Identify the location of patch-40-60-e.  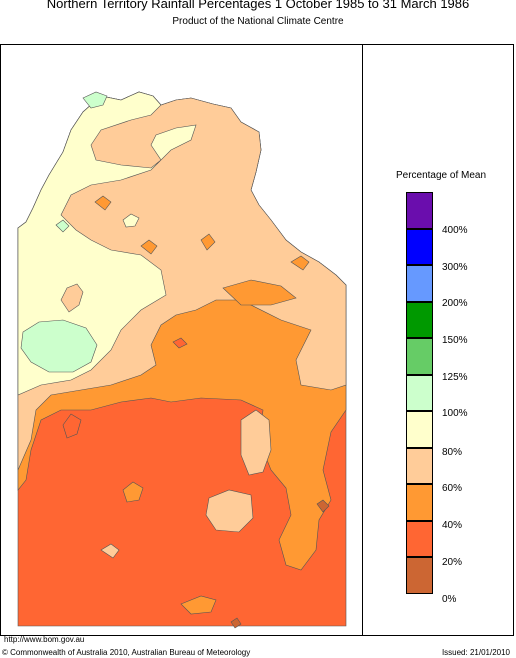
(300, 263).